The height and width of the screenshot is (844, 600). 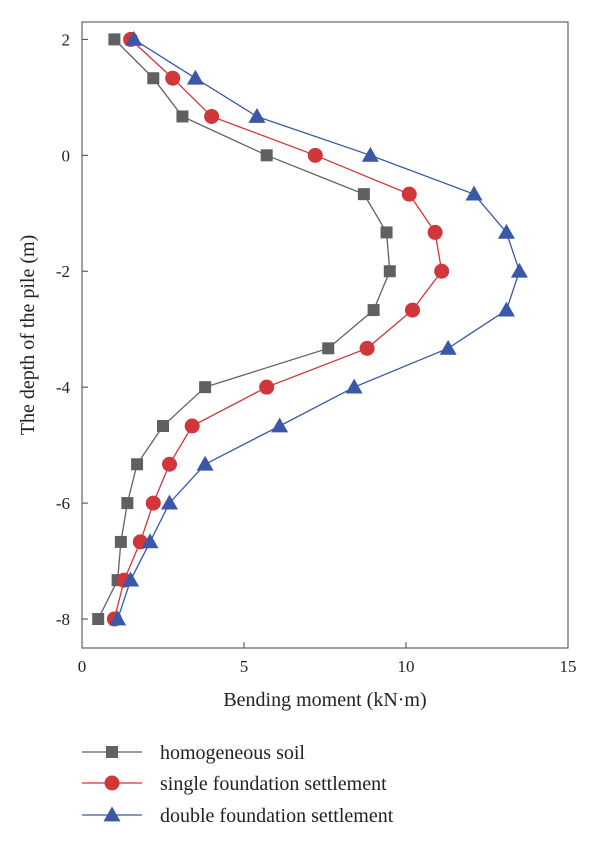 What do you see at coordinates (244, 666) in the screenshot?
I see `x-tick-label: 5` at bounding box center [244, 666].